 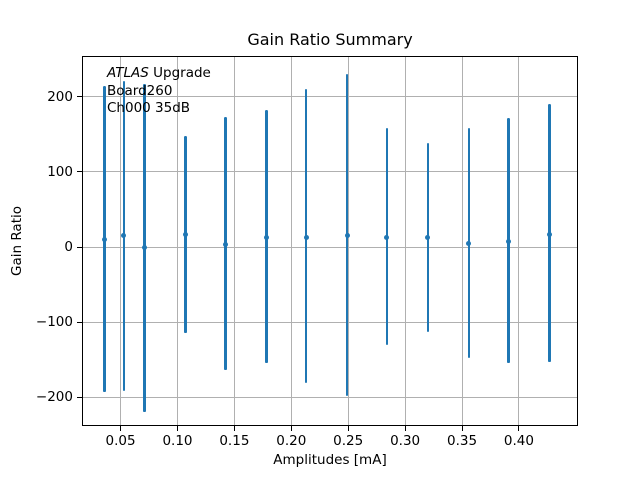 What do you see at coordinates (291, 441) in the screenshot?
I see `x-tick-label: 0.20` at bounding box center [291, 441].